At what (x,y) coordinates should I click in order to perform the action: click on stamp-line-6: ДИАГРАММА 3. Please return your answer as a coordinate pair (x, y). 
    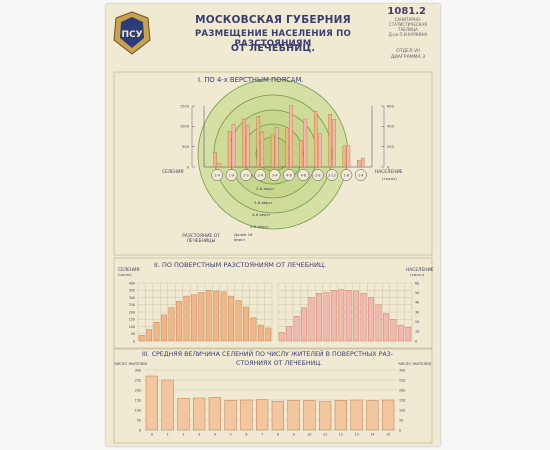
    Looking at the image, I should click on (408, 57).